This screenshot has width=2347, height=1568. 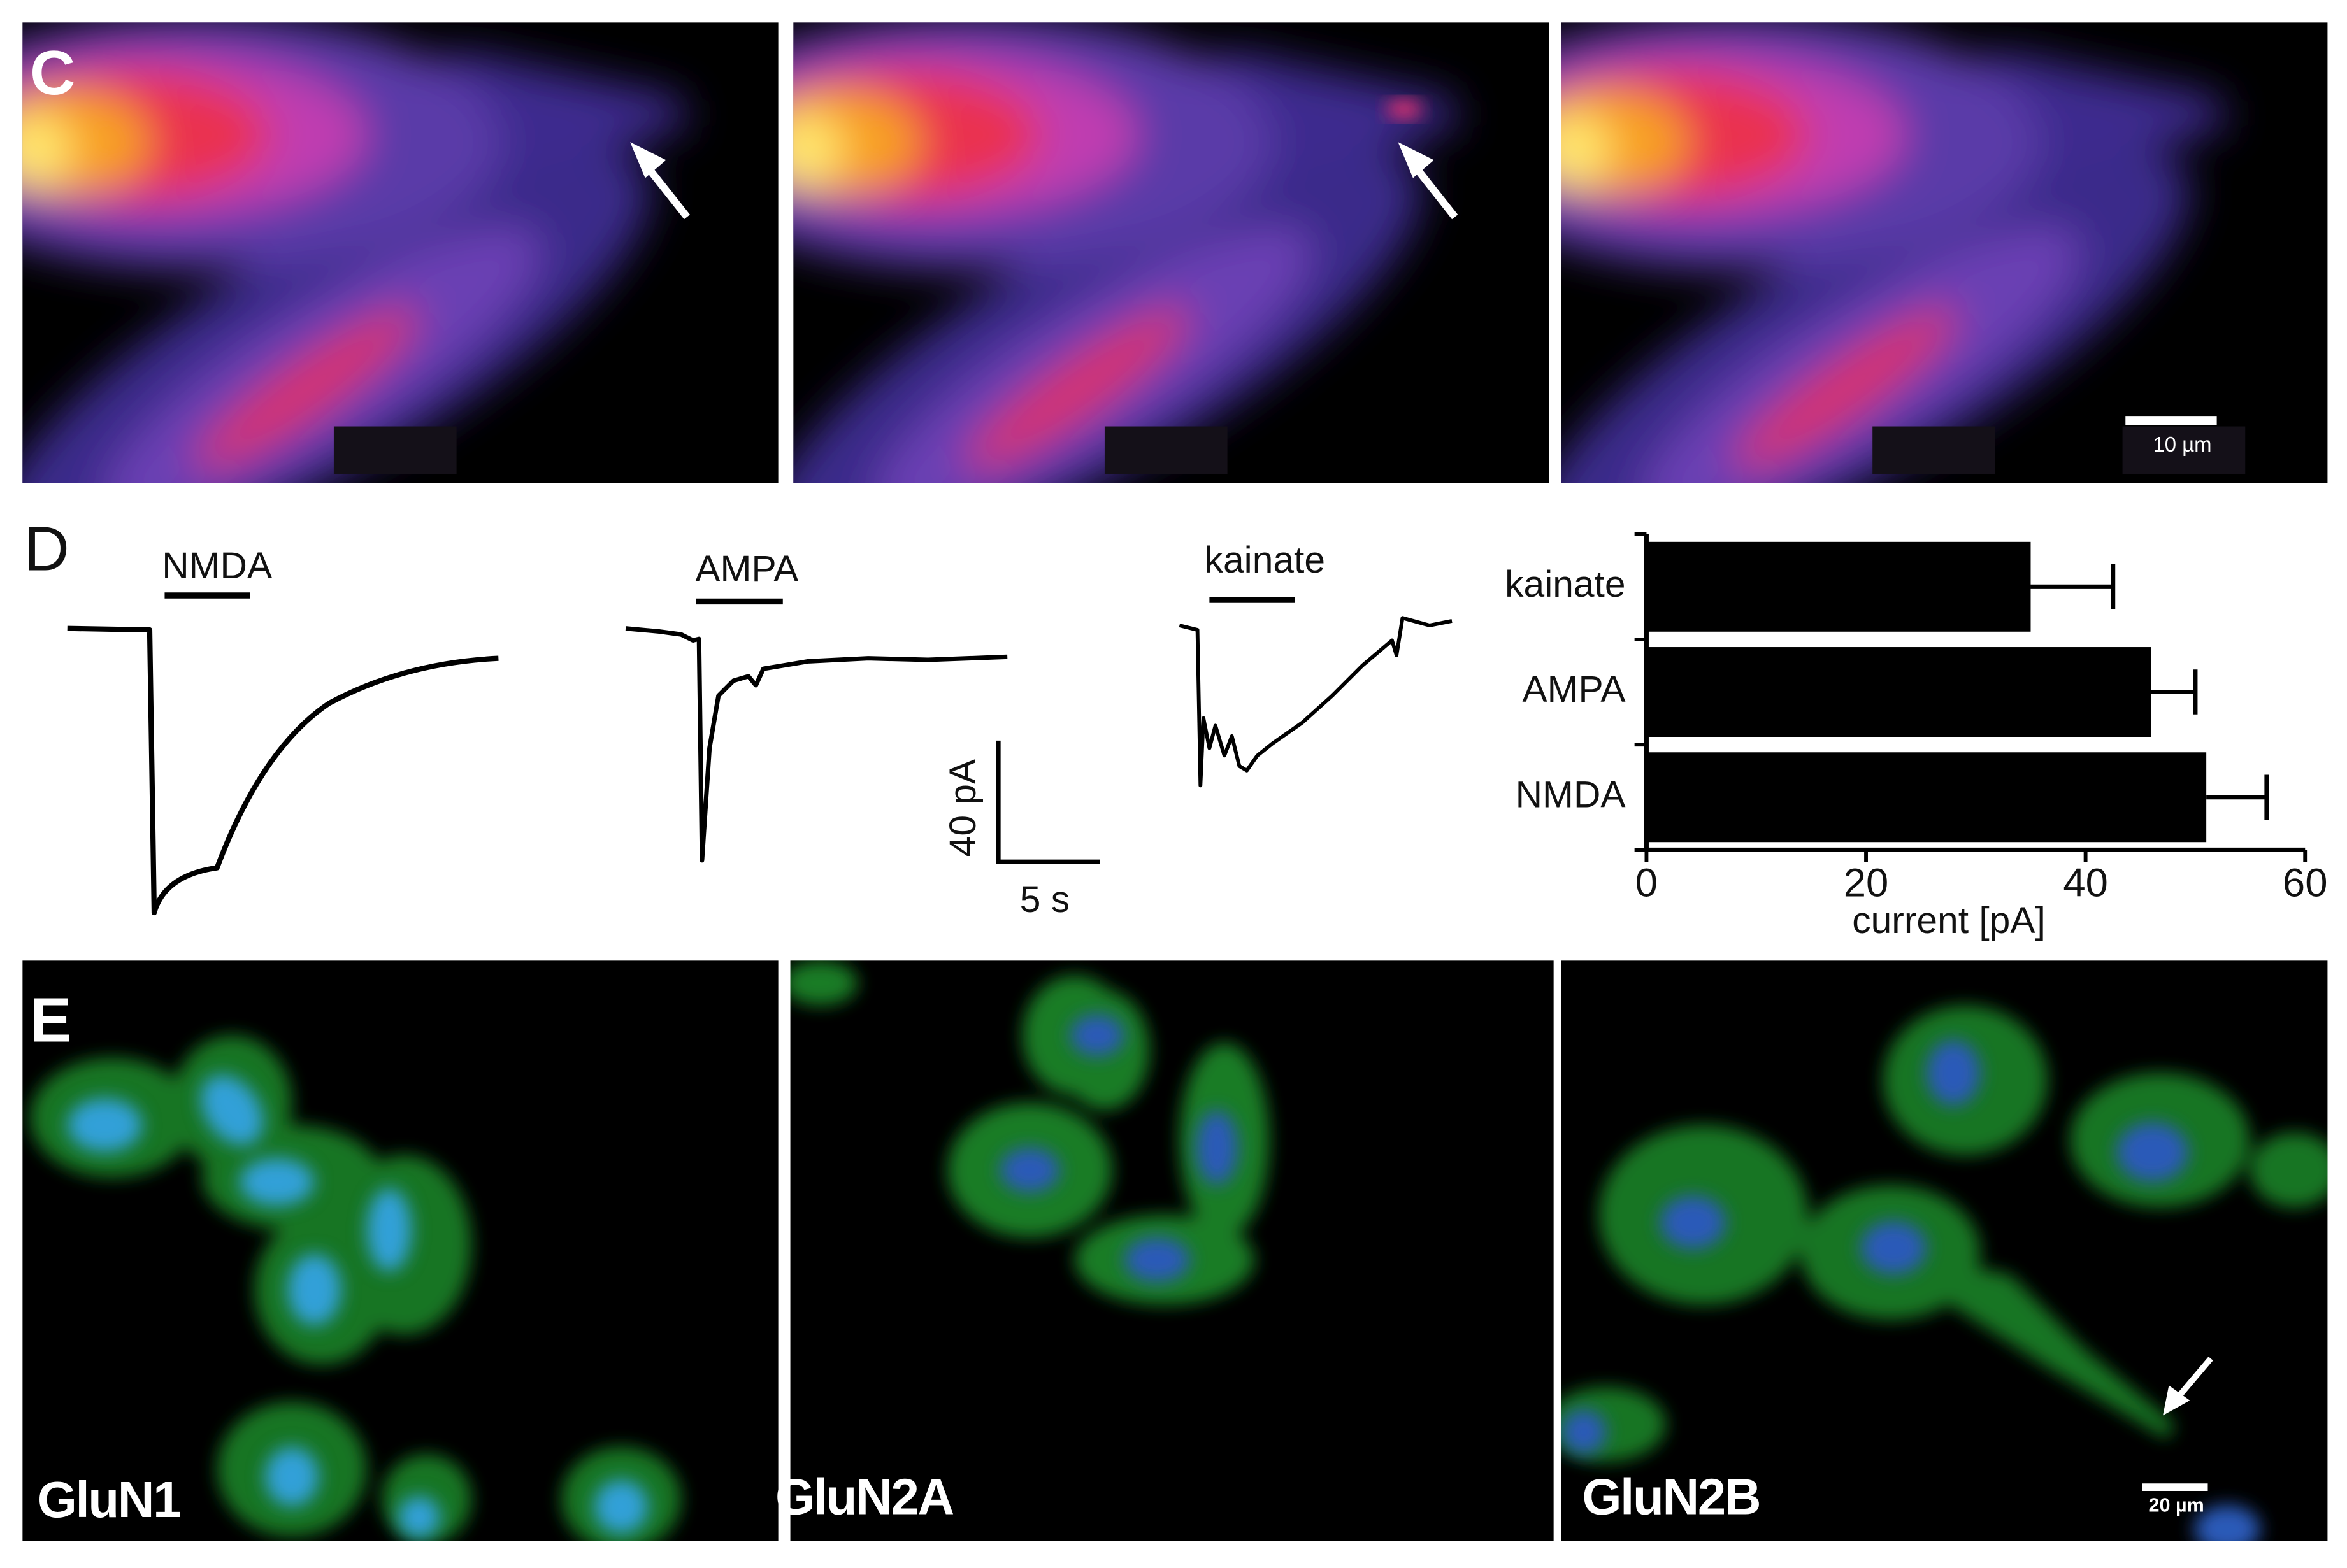 I want to click on x-axis-label: current [pA], so click(x=1949, y=920).